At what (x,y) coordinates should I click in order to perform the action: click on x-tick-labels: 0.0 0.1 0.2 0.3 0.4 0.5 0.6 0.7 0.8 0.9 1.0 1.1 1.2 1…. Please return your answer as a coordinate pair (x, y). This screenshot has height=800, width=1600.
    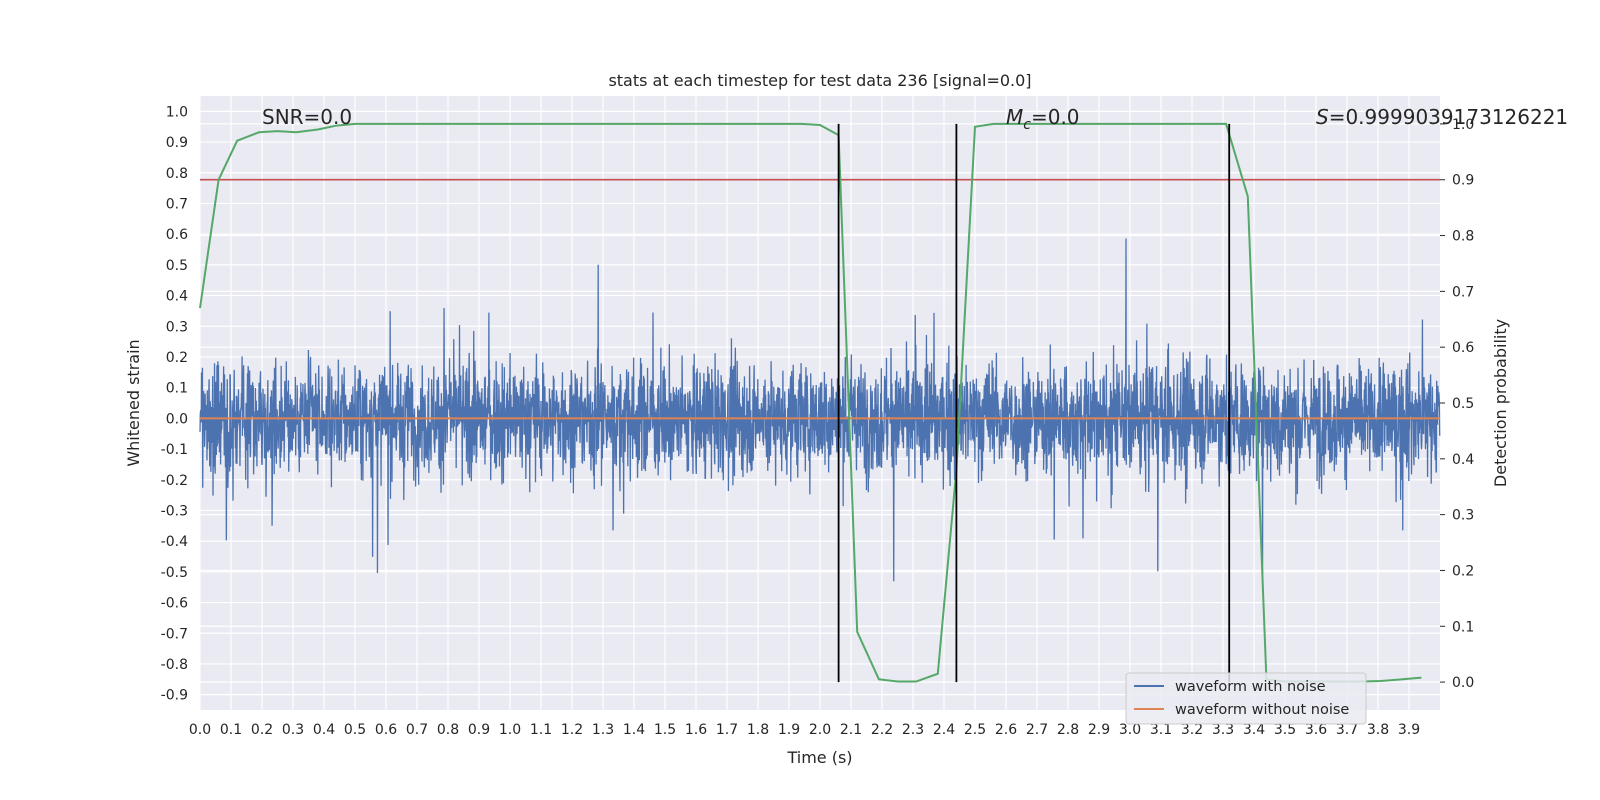
    Looking at the image, I should click on (804, 730).